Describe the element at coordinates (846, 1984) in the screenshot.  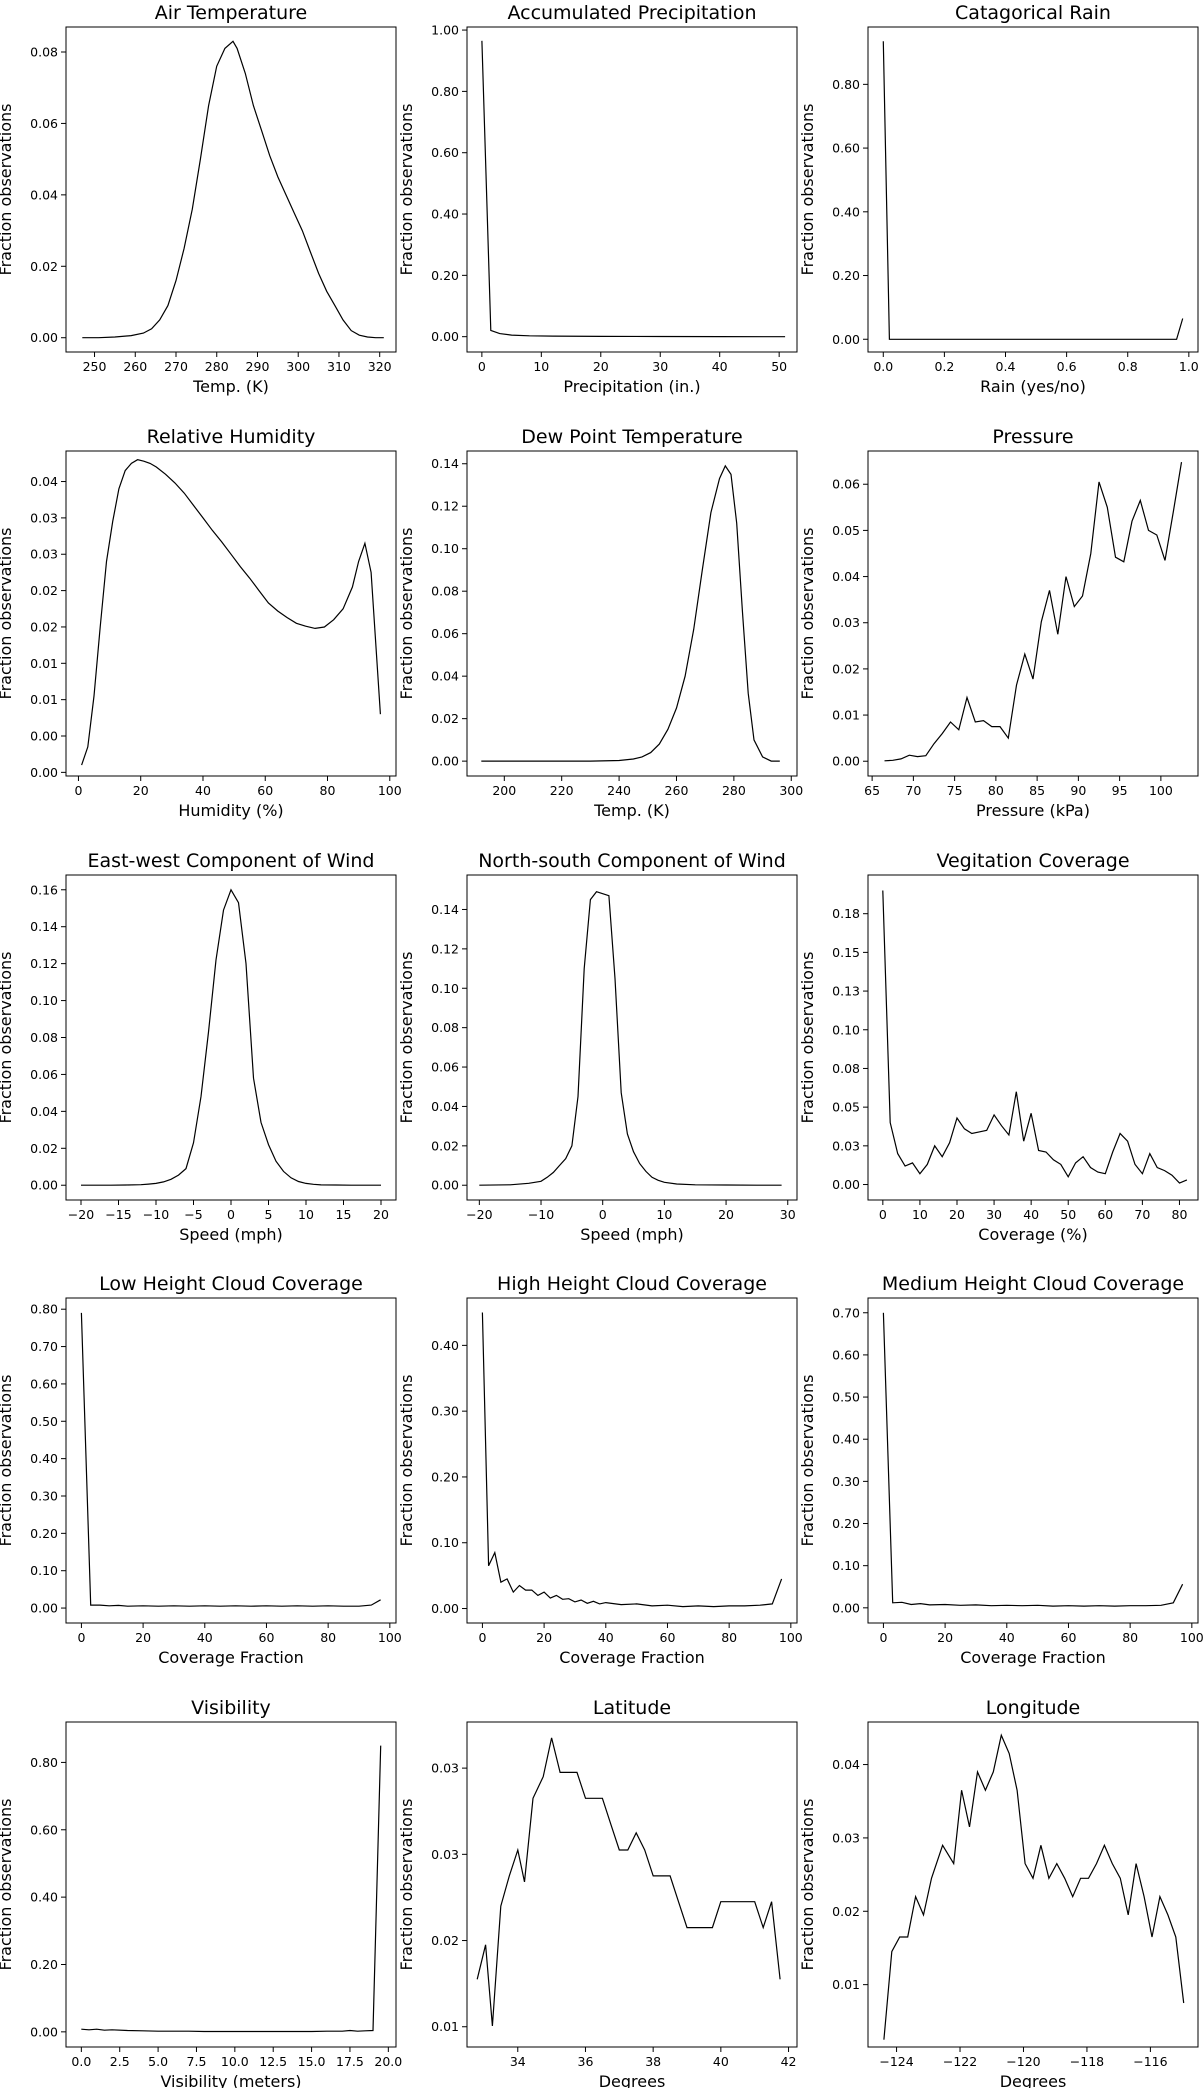
I see `y-tick-label: 0.01` at that location.